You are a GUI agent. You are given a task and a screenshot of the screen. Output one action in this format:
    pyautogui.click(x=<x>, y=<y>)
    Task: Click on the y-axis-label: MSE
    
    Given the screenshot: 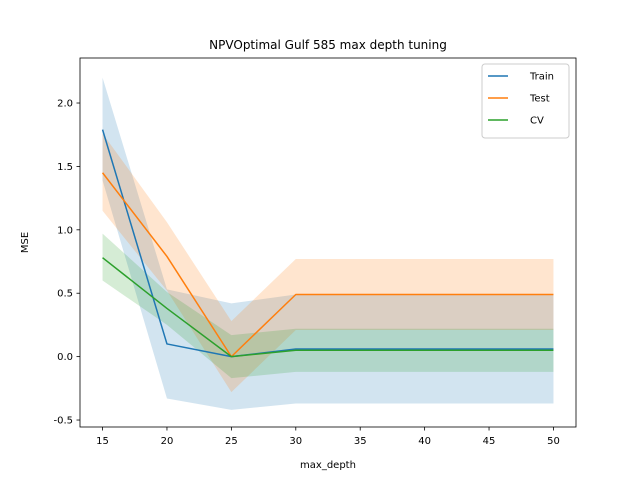 What is the action you would take?
    pyautogui.click(x=25, y=242)
    